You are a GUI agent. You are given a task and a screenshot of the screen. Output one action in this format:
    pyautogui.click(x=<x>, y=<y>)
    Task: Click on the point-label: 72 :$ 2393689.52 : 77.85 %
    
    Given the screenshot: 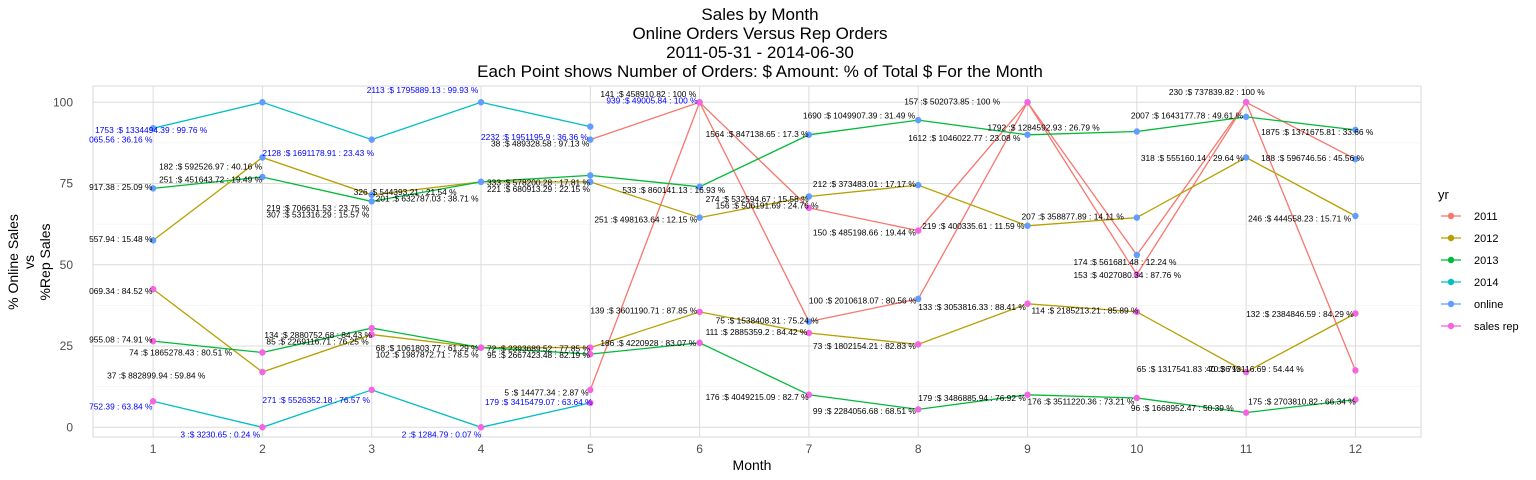 What is the action you would take?
    pyautogui.click(x=538, y=348)
    